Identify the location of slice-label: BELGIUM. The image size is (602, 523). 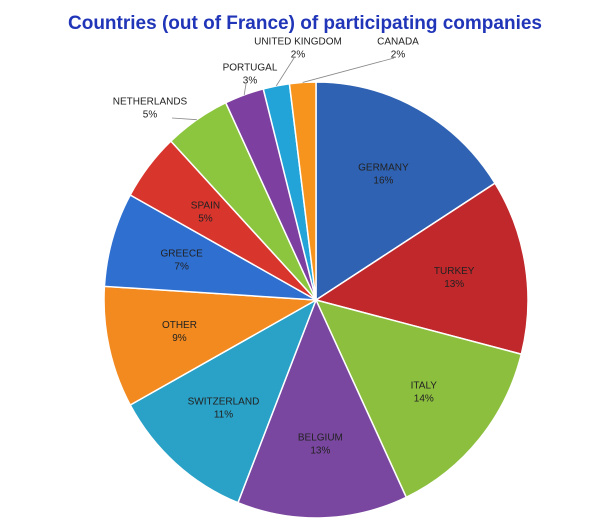
(320, 437).